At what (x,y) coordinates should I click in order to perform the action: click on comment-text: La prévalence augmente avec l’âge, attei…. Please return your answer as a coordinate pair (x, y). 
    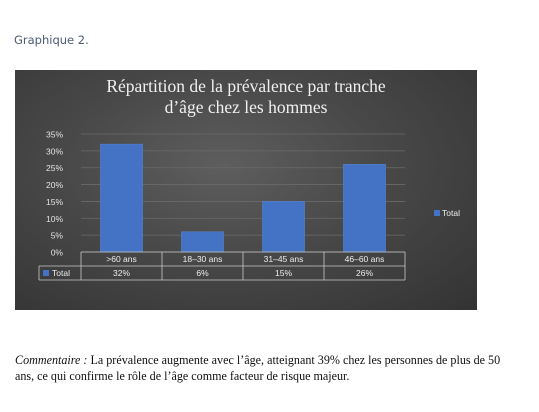
    Looking at the image, I should click on (258, 368).